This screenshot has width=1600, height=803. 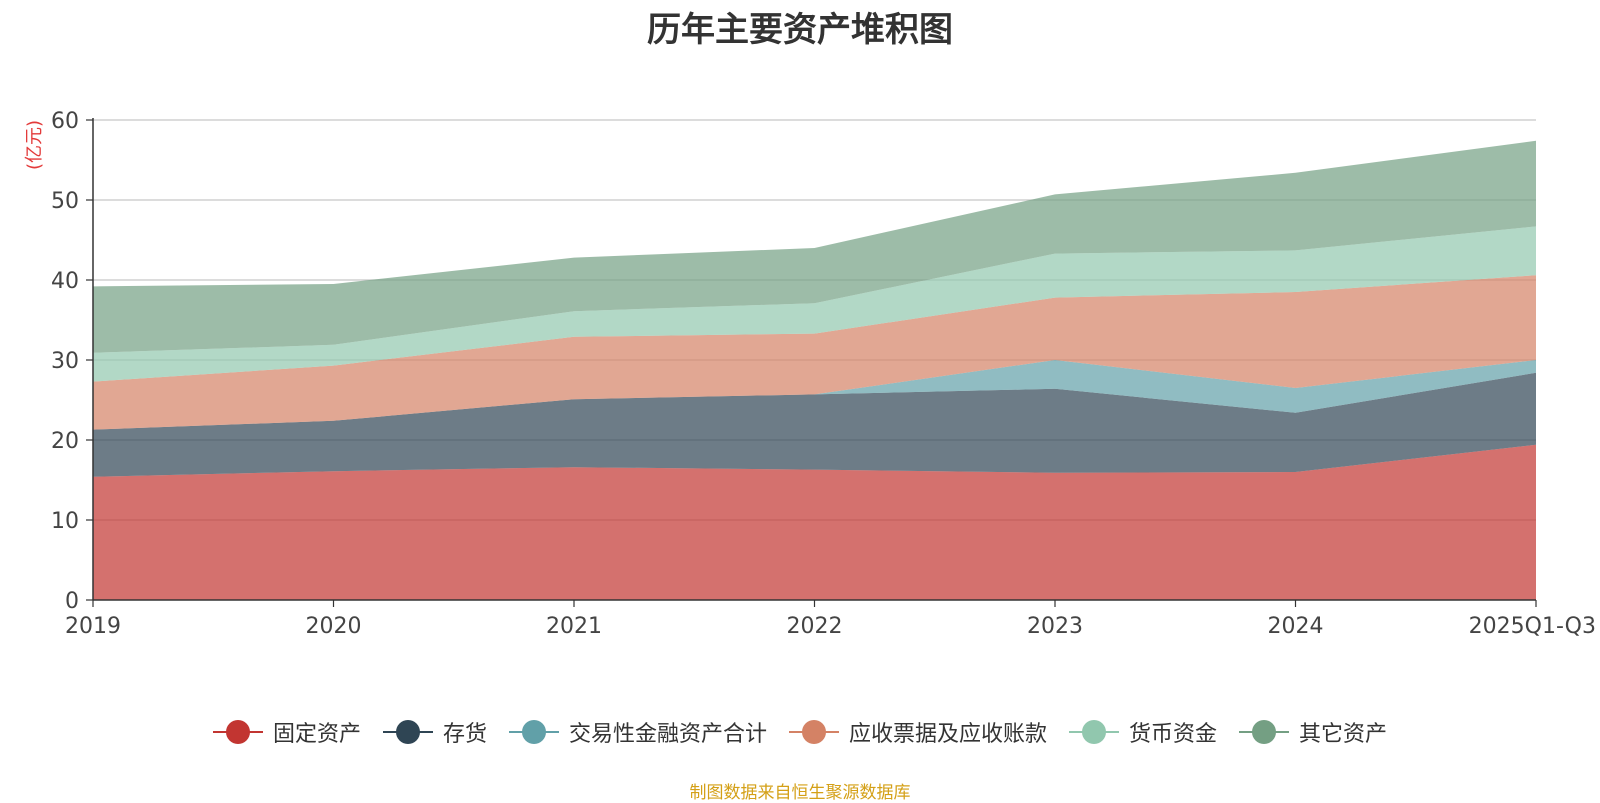 I want to click on x-tick-label: 2021, so click(x=574, y=626).